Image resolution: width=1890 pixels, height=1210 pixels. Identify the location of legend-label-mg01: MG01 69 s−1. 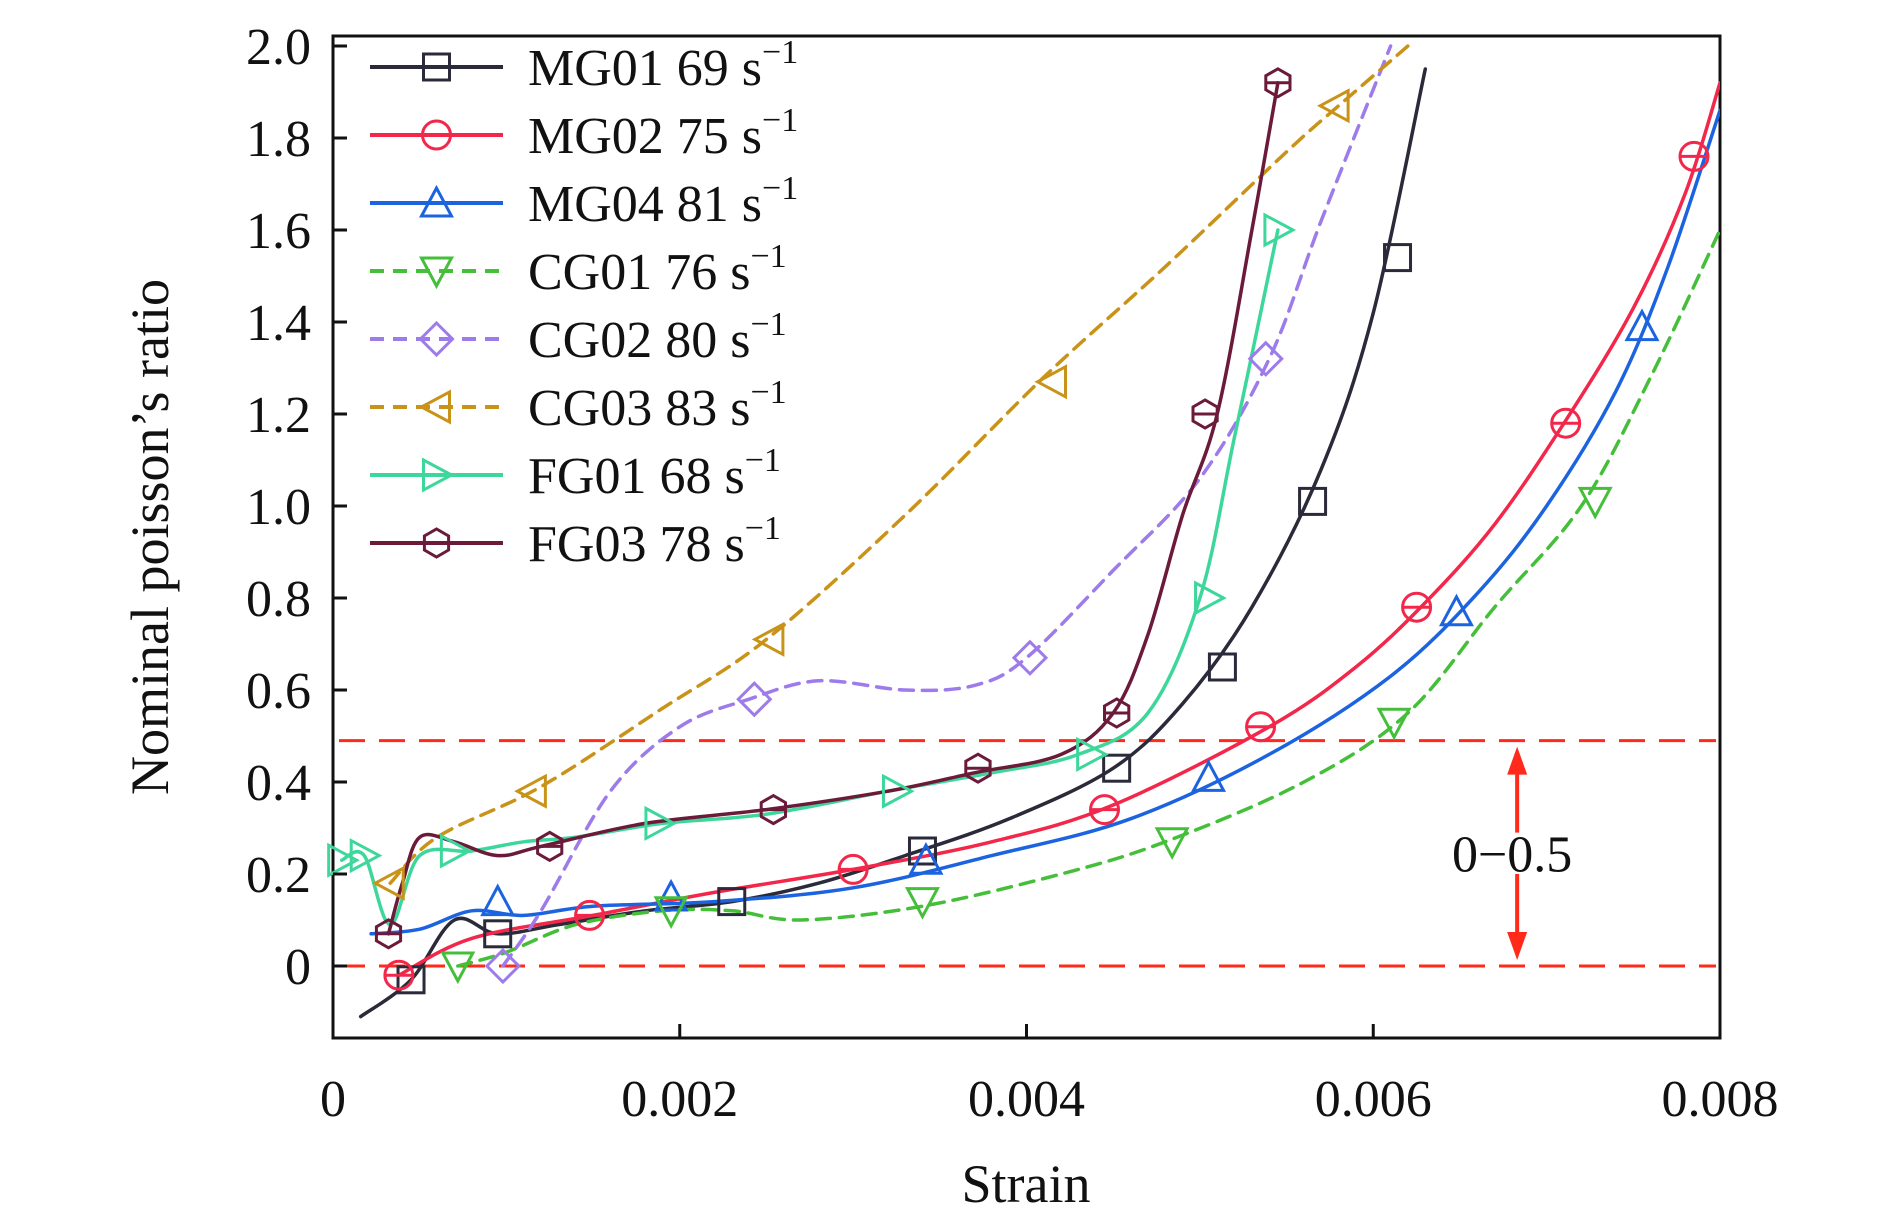
(663, 65).